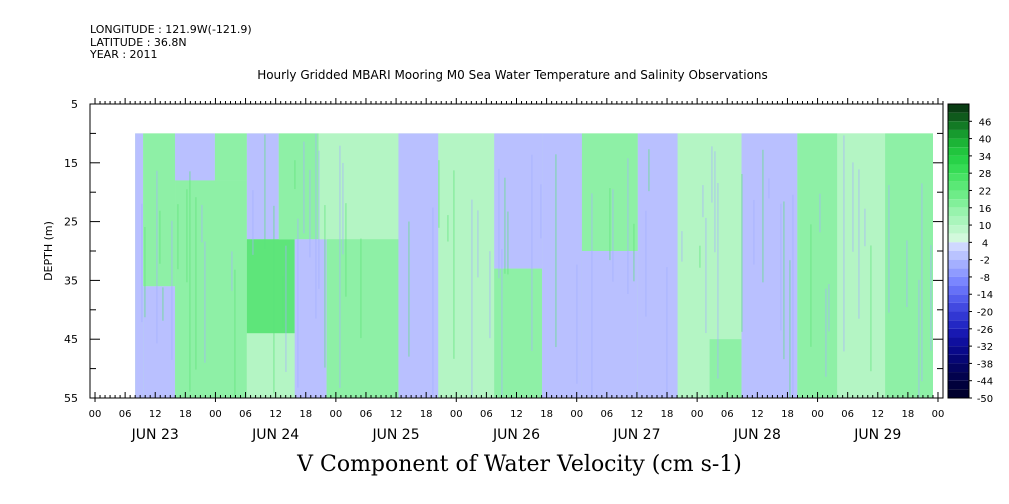 The width and height of the screenshot is (1009, 504). Describe the element at coordinates (71, 339) in the screenshot. I see `y-tick-label: 45` at that location.